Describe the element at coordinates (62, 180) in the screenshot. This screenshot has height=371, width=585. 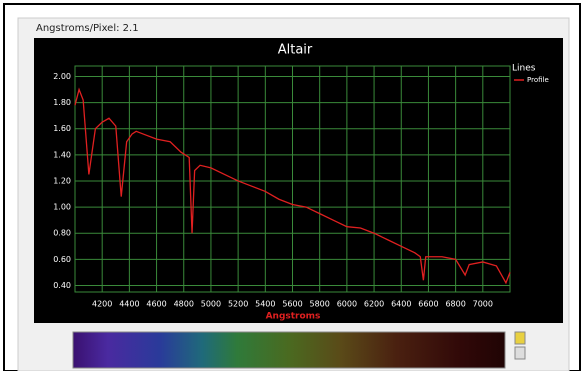
I see `y-tick-label: 1.20` at that location.